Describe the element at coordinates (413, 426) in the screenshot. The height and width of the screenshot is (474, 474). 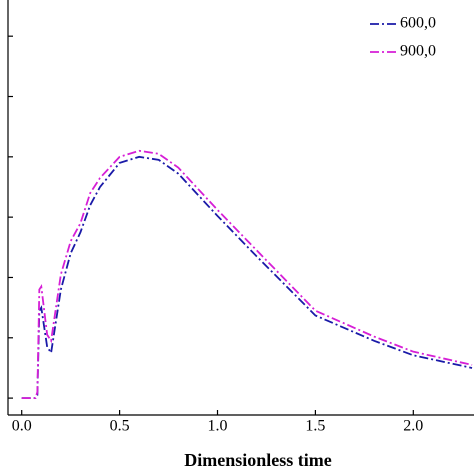
I see `x-tick-label: 2.0` at that location.